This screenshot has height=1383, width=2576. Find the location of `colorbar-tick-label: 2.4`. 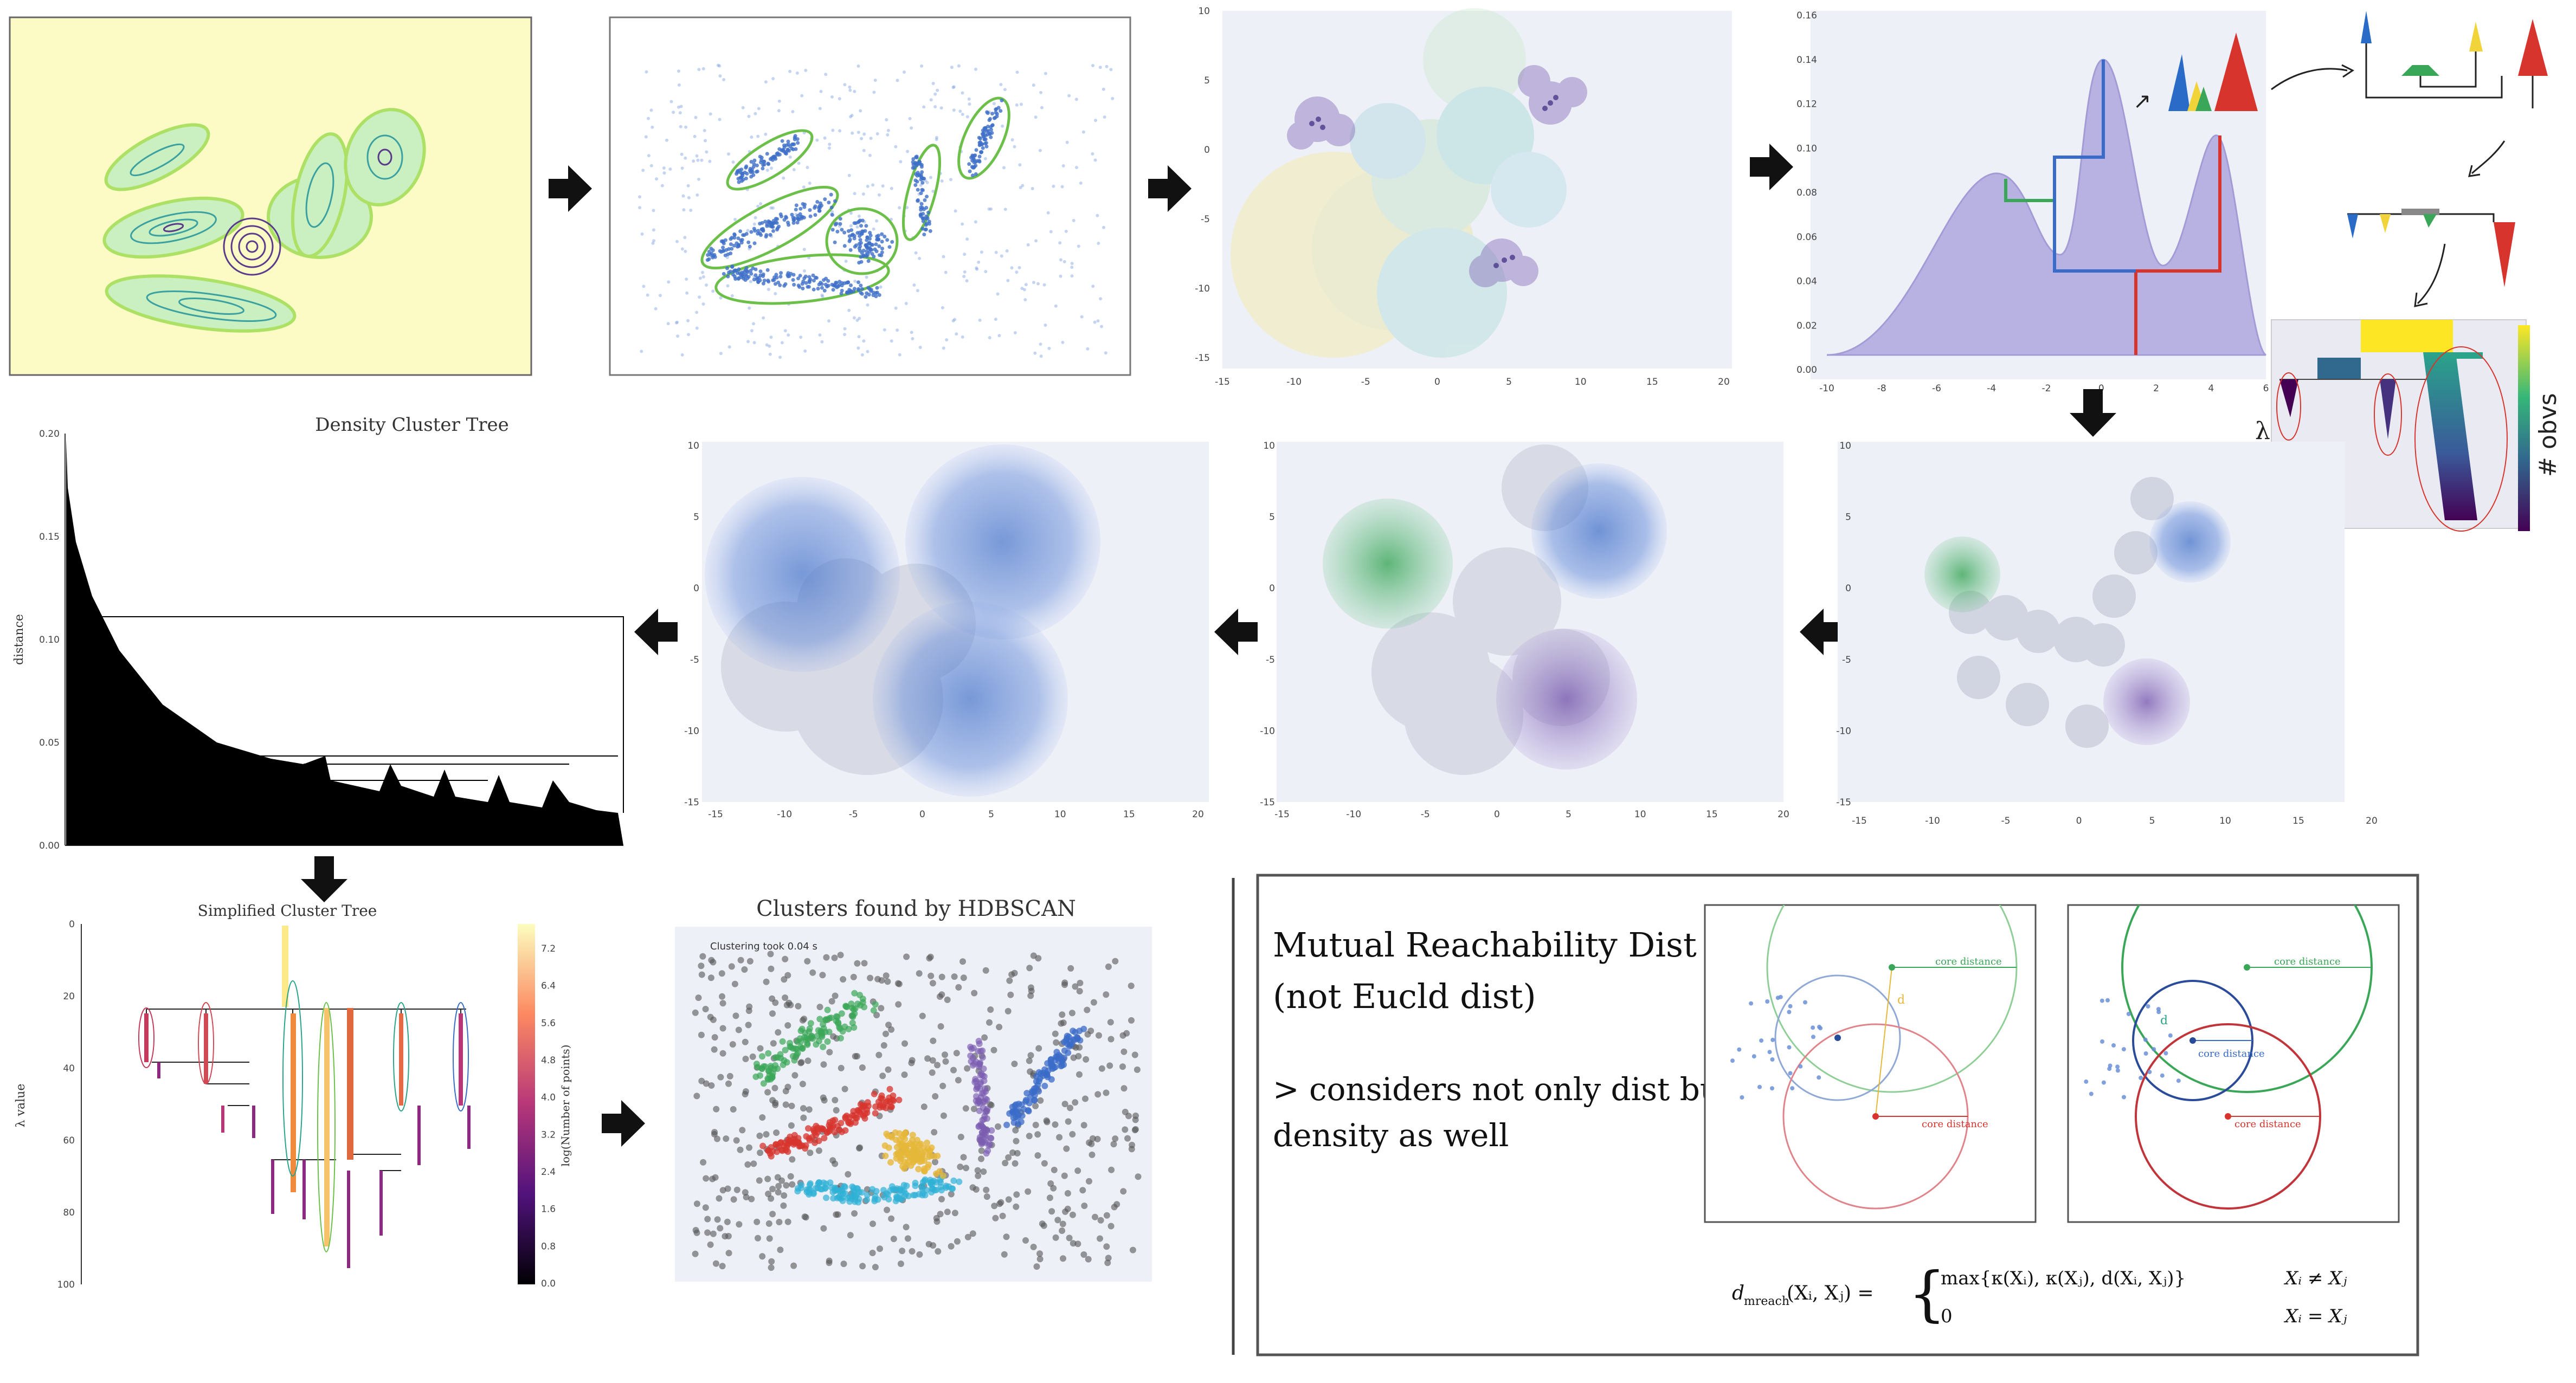

colorbar-tick-label: 2.4 is located at coordinates (548, 1172).